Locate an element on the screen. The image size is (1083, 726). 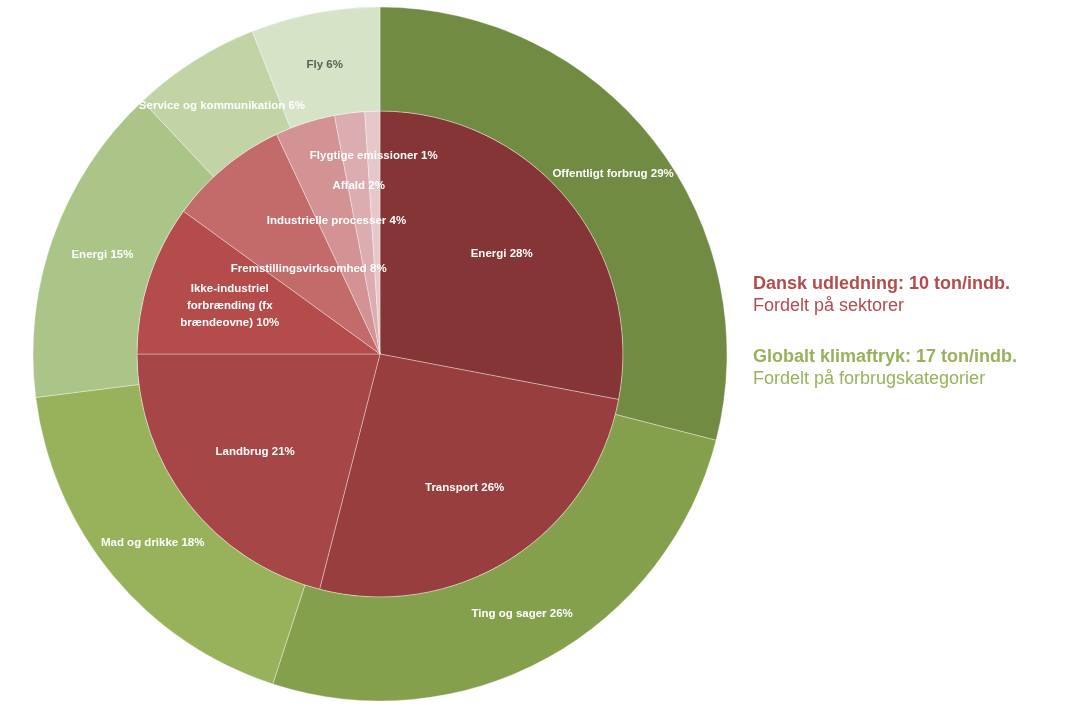
slice-label: Fly 6% is located at coordinates (324, 64).